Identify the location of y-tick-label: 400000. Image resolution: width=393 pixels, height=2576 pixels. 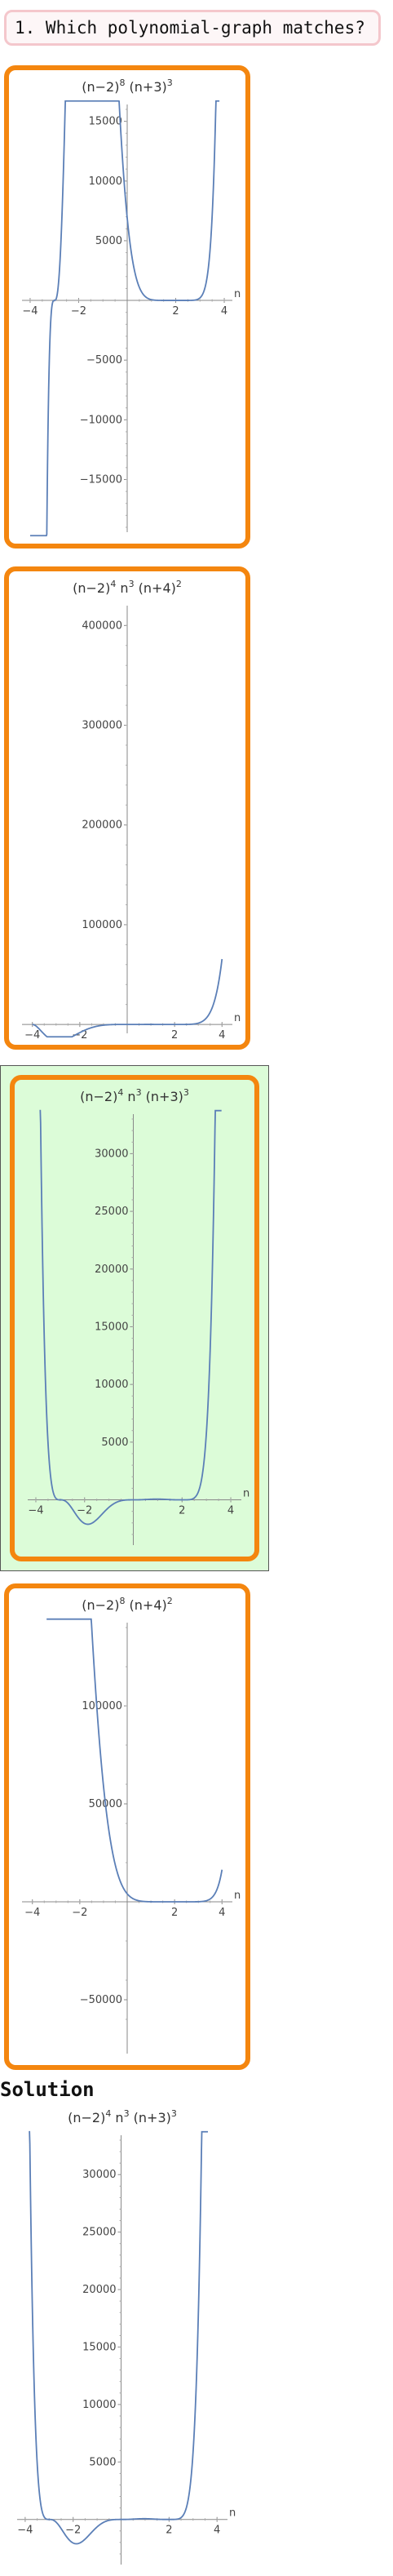
(102, 626).